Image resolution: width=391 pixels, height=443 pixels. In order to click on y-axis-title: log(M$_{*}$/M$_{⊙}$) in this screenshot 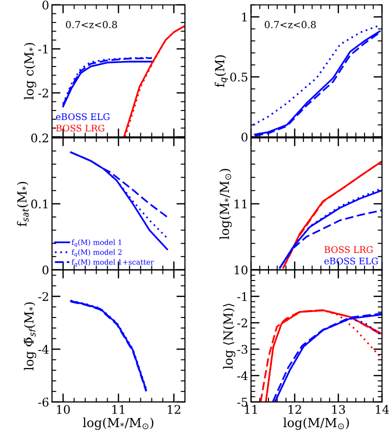, I will do `click(225, 204)`.